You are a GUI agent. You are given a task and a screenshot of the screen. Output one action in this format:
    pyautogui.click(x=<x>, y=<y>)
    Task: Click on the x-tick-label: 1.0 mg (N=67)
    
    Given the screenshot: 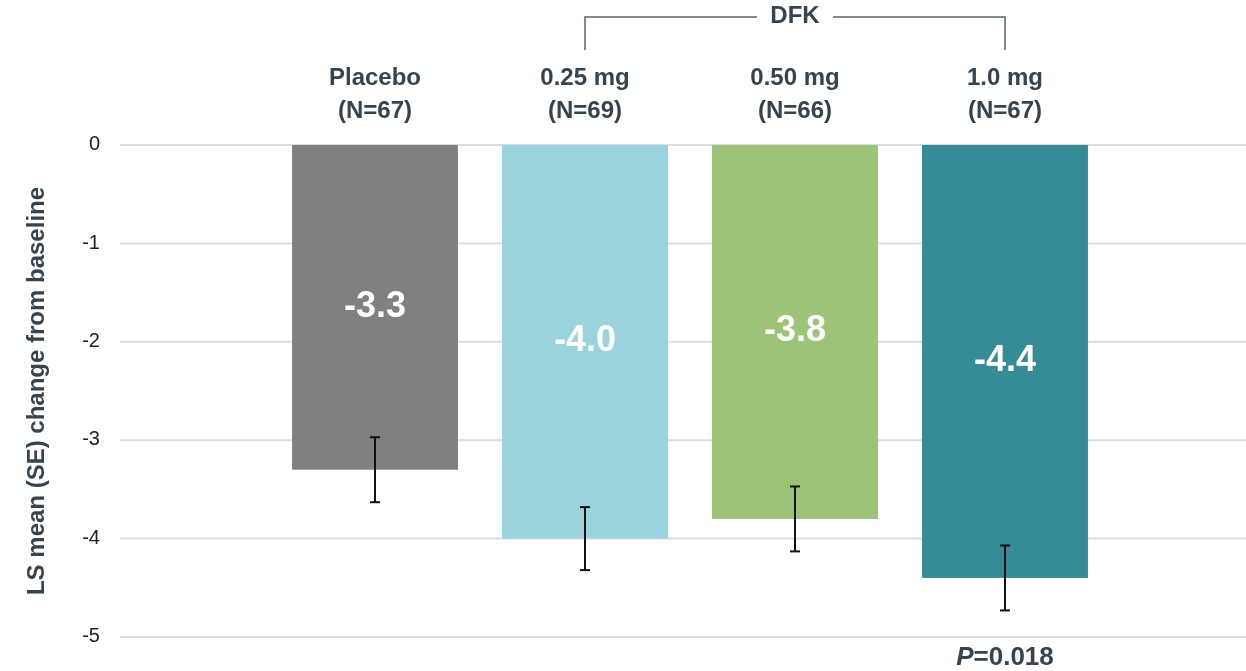 What is the action you would take?
    pyautogui.click(x=1005, y=93)
    